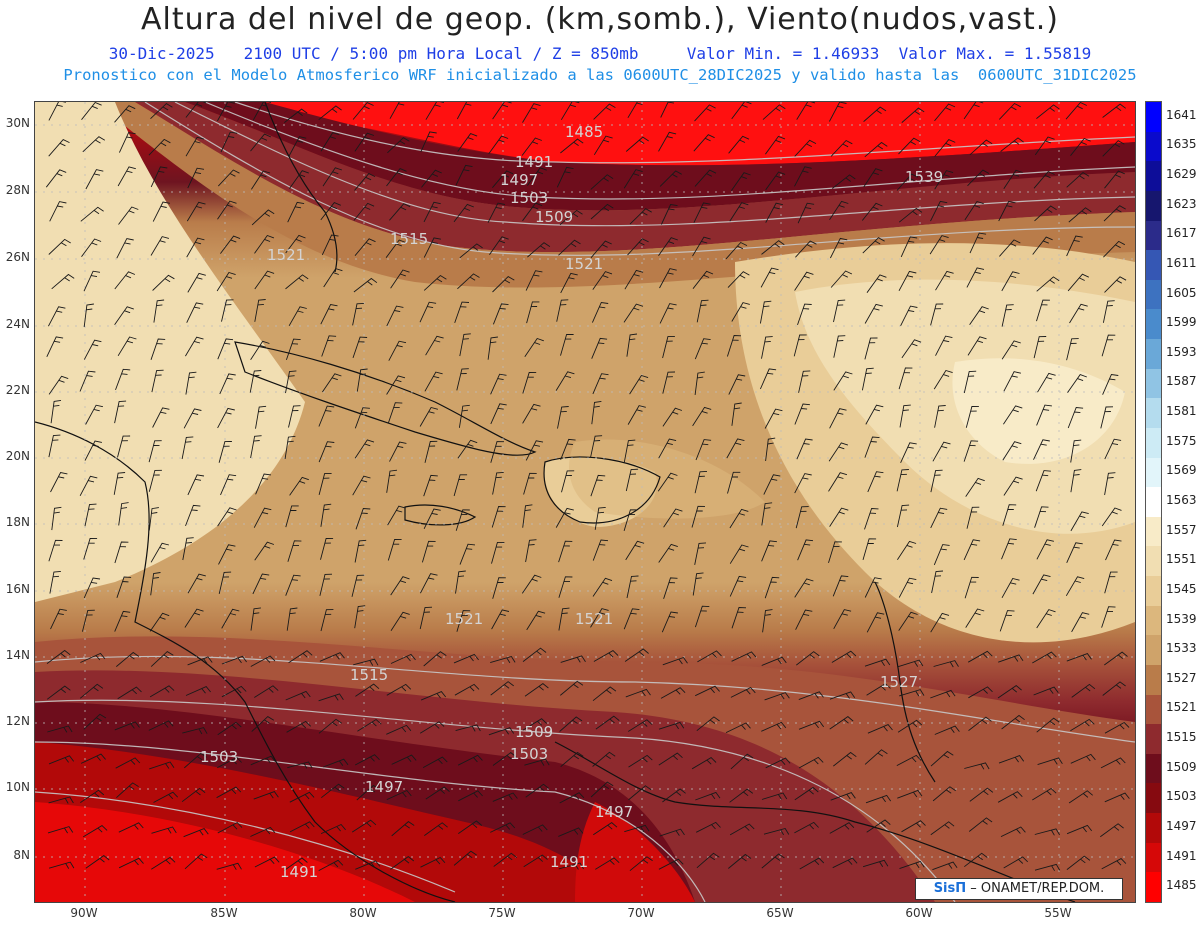 This screenshot has height=927, width=1200. I want to click on contour-label: 1521, so click(594, 619).